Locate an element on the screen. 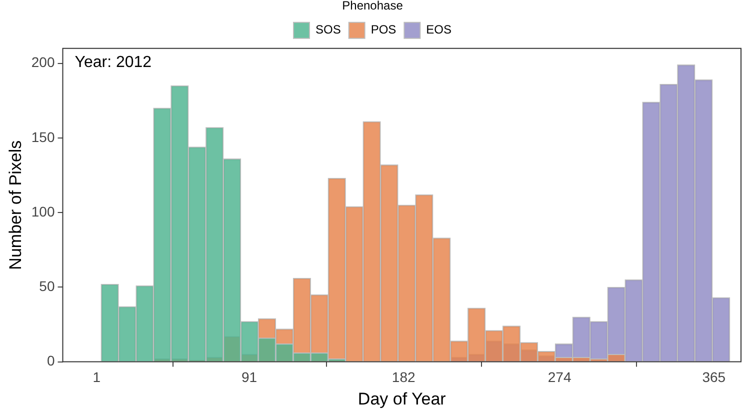 The height and width of the screenshot is (412, 755). y-tick-label: 50 is located at coordinates (47, 286).